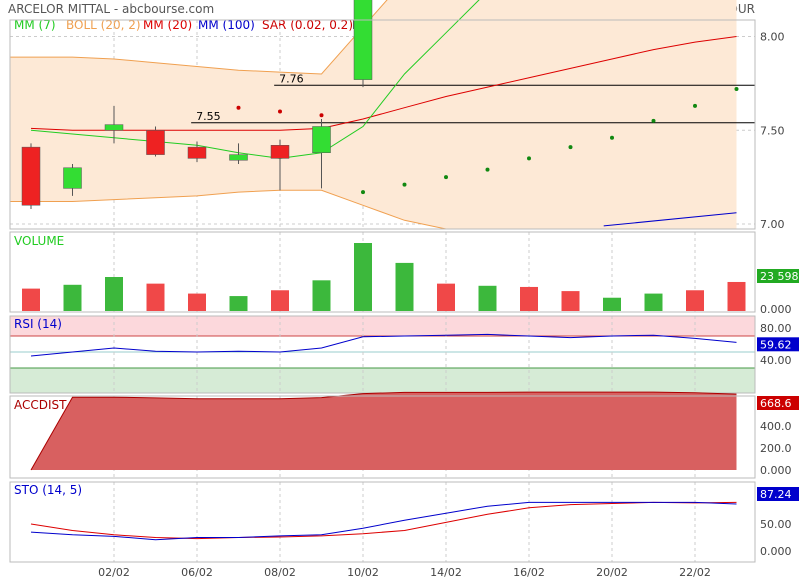 This screenshot has width=800, height=580. What do you see at coordinates (772, 224) in the screenshot?
I see `y-tick-label: 7.00` at bounding box center [772, 224].